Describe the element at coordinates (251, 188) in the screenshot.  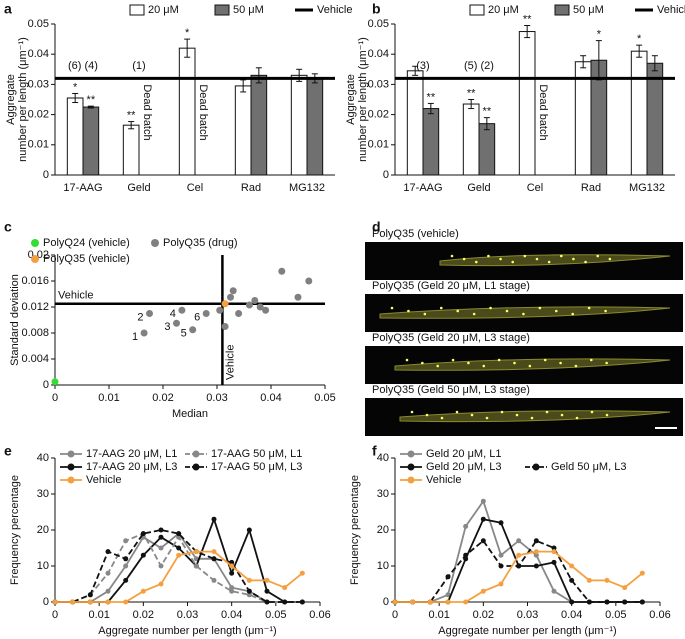
I see `x-tick-label: Rad` at that location.